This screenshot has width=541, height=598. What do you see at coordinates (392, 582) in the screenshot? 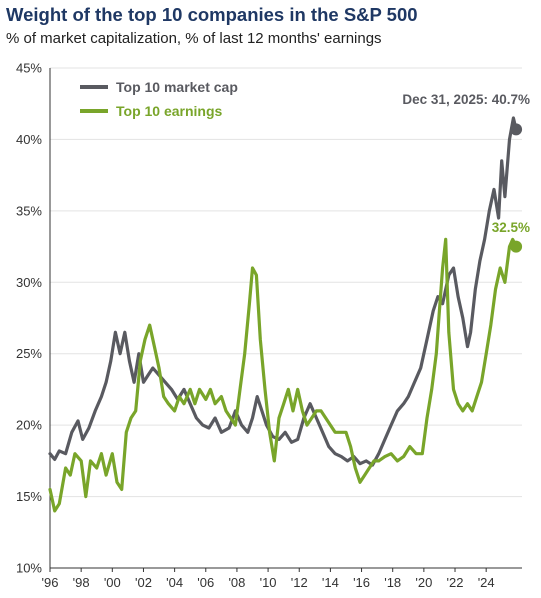
I see `x-tick-label: '18` at bounding box center [392, 582].